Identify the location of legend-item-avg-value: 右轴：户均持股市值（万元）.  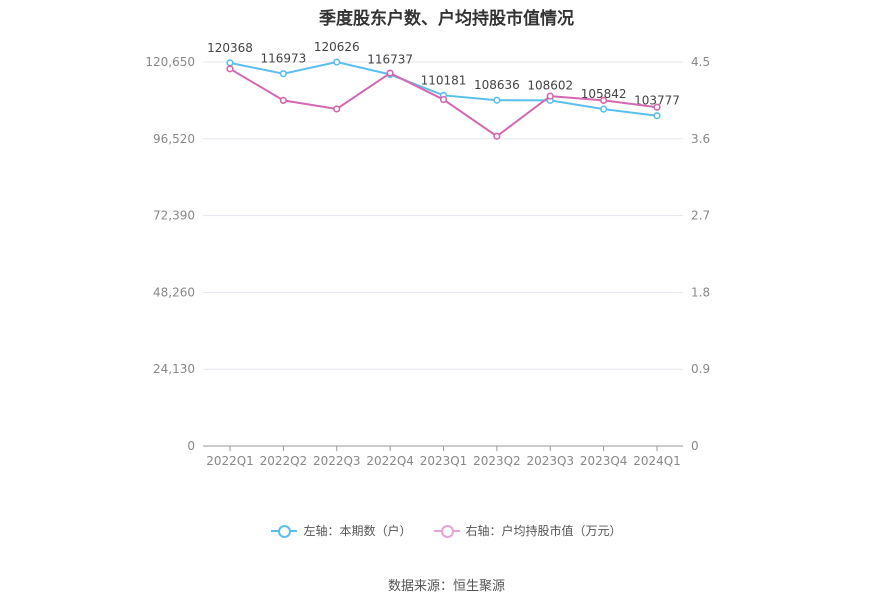
(527, 530).